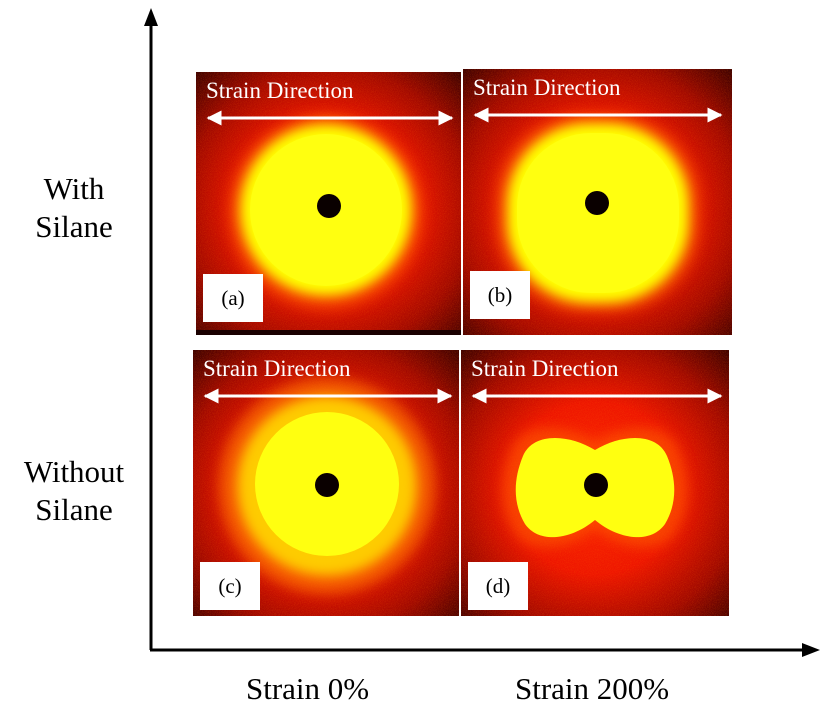  I want to click on panel-tag: (c), so click(230, 586).